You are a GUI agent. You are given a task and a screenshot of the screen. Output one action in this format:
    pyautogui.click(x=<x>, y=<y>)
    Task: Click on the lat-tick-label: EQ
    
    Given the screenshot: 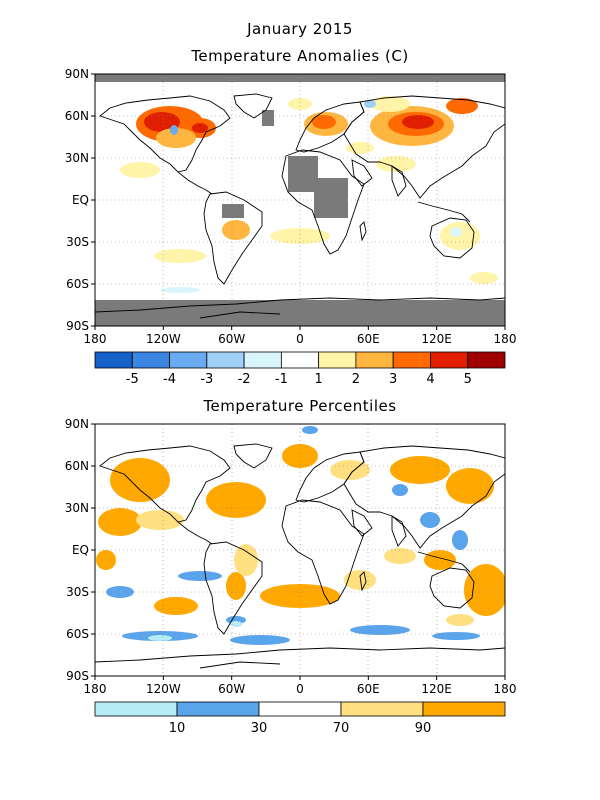 What is the action you would take?
    pyautogui.click(x=80, y=200)
    